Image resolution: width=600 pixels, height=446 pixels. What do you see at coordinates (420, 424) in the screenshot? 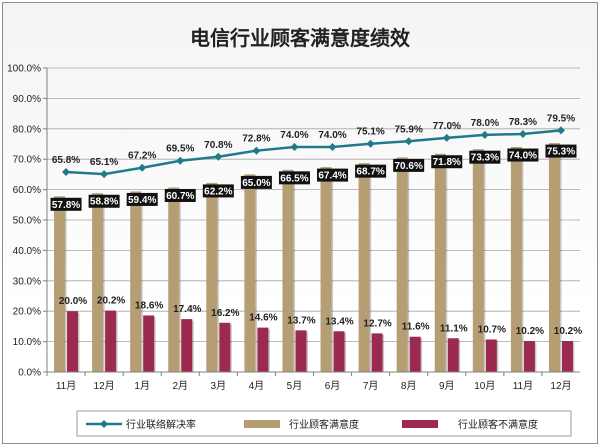
I see `legend-dissatisfaction-swatch` at bounding box center [420, 424].